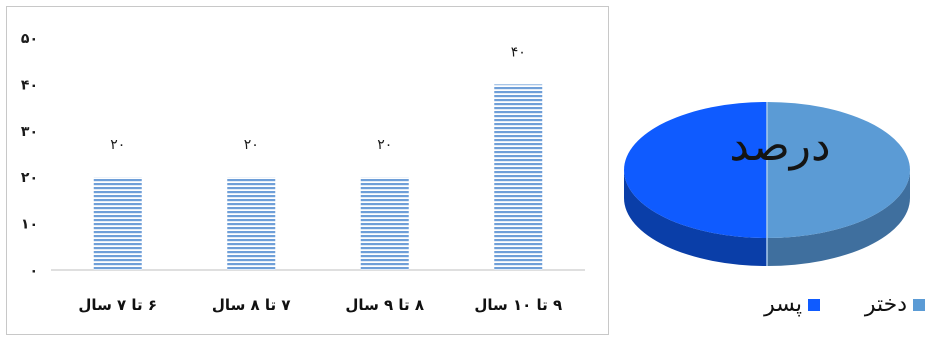 This screenshot has height=339, width=949. Describe the element at coordinates (117, 305) in the screenshot. I see `category-label: ۶ تا ۷ سال` at that location.